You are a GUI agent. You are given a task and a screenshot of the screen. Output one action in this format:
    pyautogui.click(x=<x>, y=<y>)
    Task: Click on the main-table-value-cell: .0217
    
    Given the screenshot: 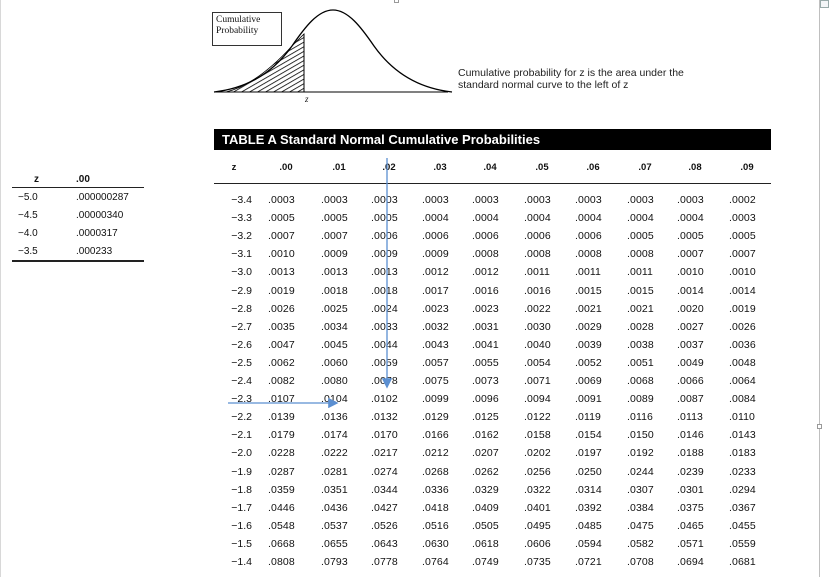 What is the action you would take?
    pyautogui.click(x=384, y=453)
    